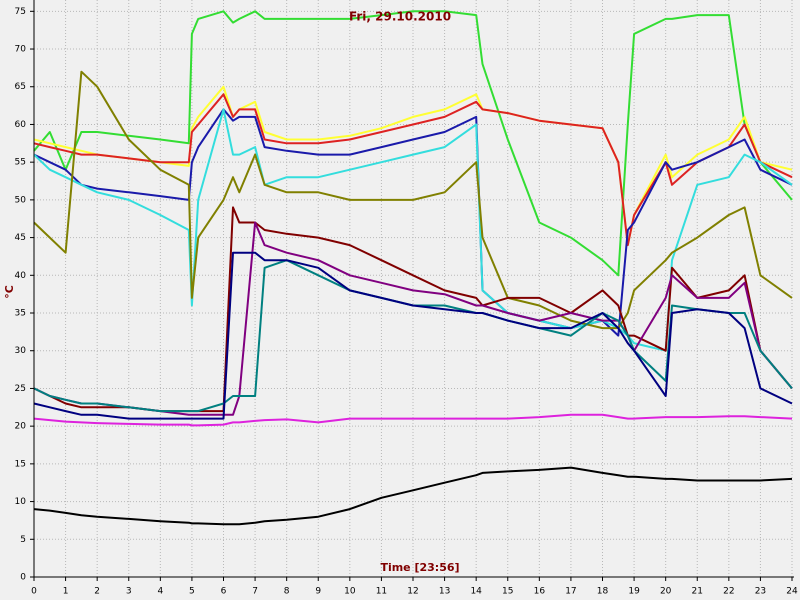 The width and height of the screenshot is (800, 600). Describe the element at coordinates (20, 12) in the screenshot. I see `y-tick-label: 75` at that location.